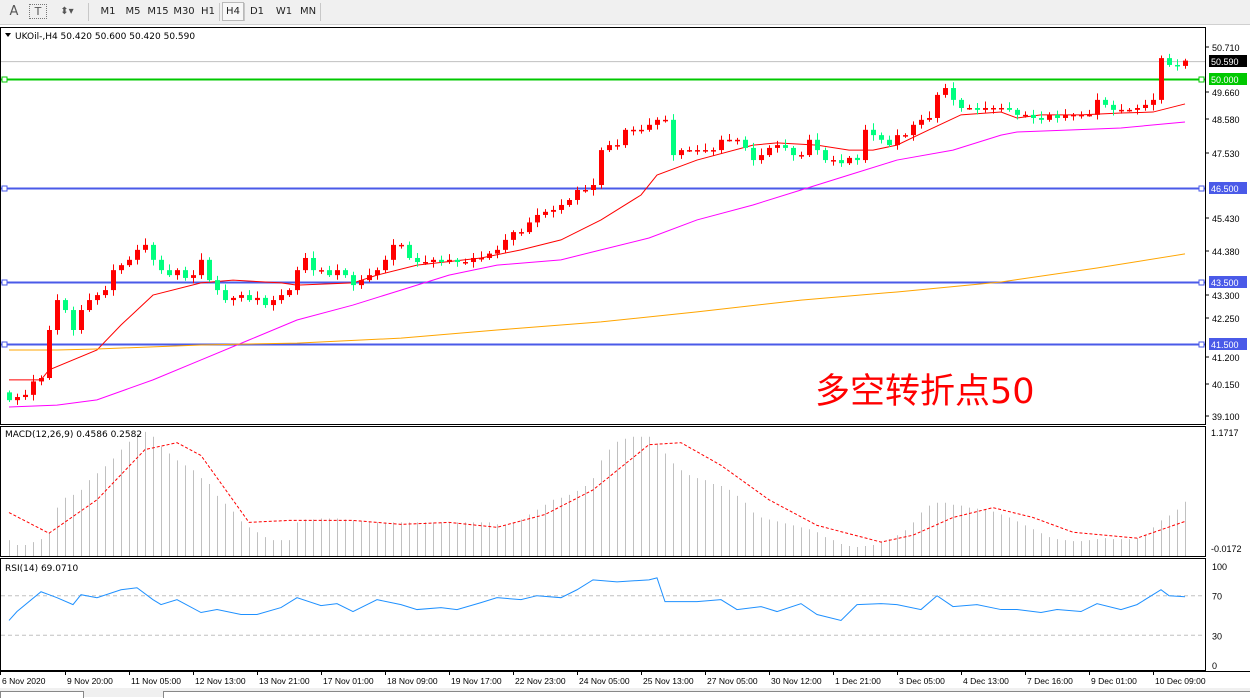 The width and height of the screenshot is (1250, 698). What do you see at coordinates (90, 681) in the screenshot?
I see `time-axis-label: 9 Nov 20:00` at bounding box center [90, 681].